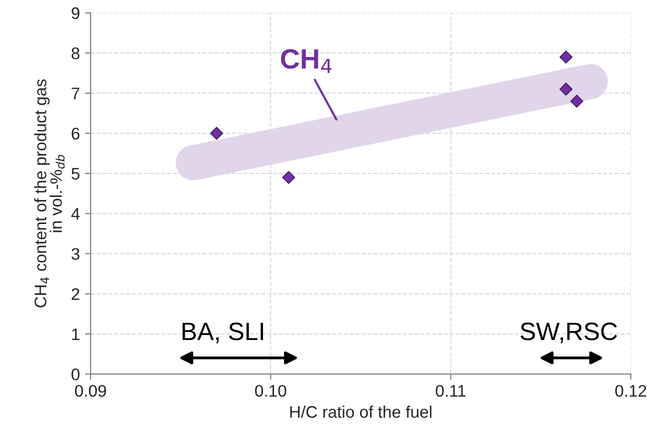  I want to click on annotation: SW,RSC, so click(569, 333).